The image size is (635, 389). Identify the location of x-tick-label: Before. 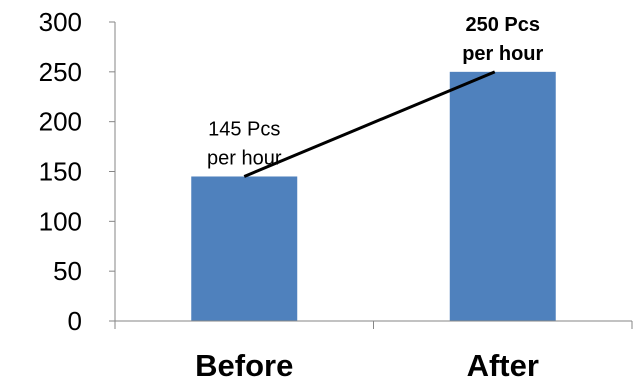
(244, 365).